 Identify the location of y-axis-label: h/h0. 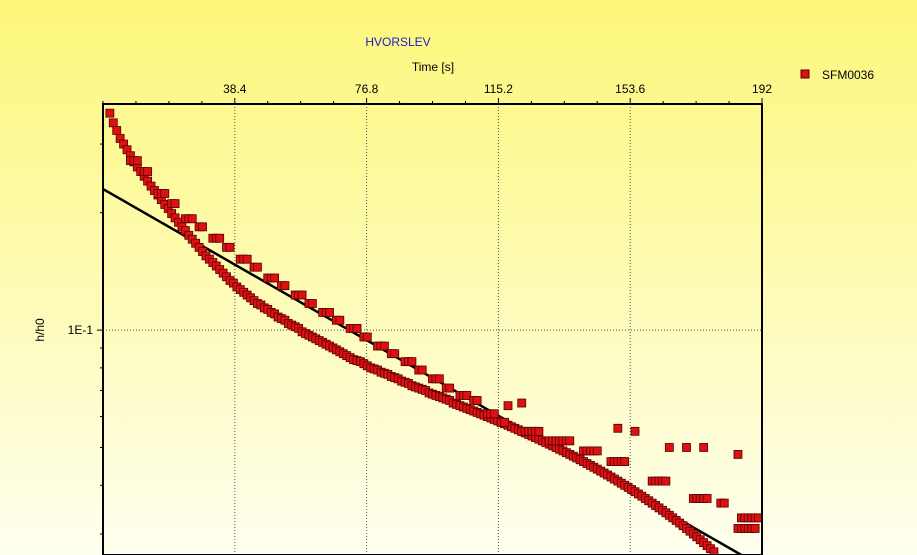
(40, 330).